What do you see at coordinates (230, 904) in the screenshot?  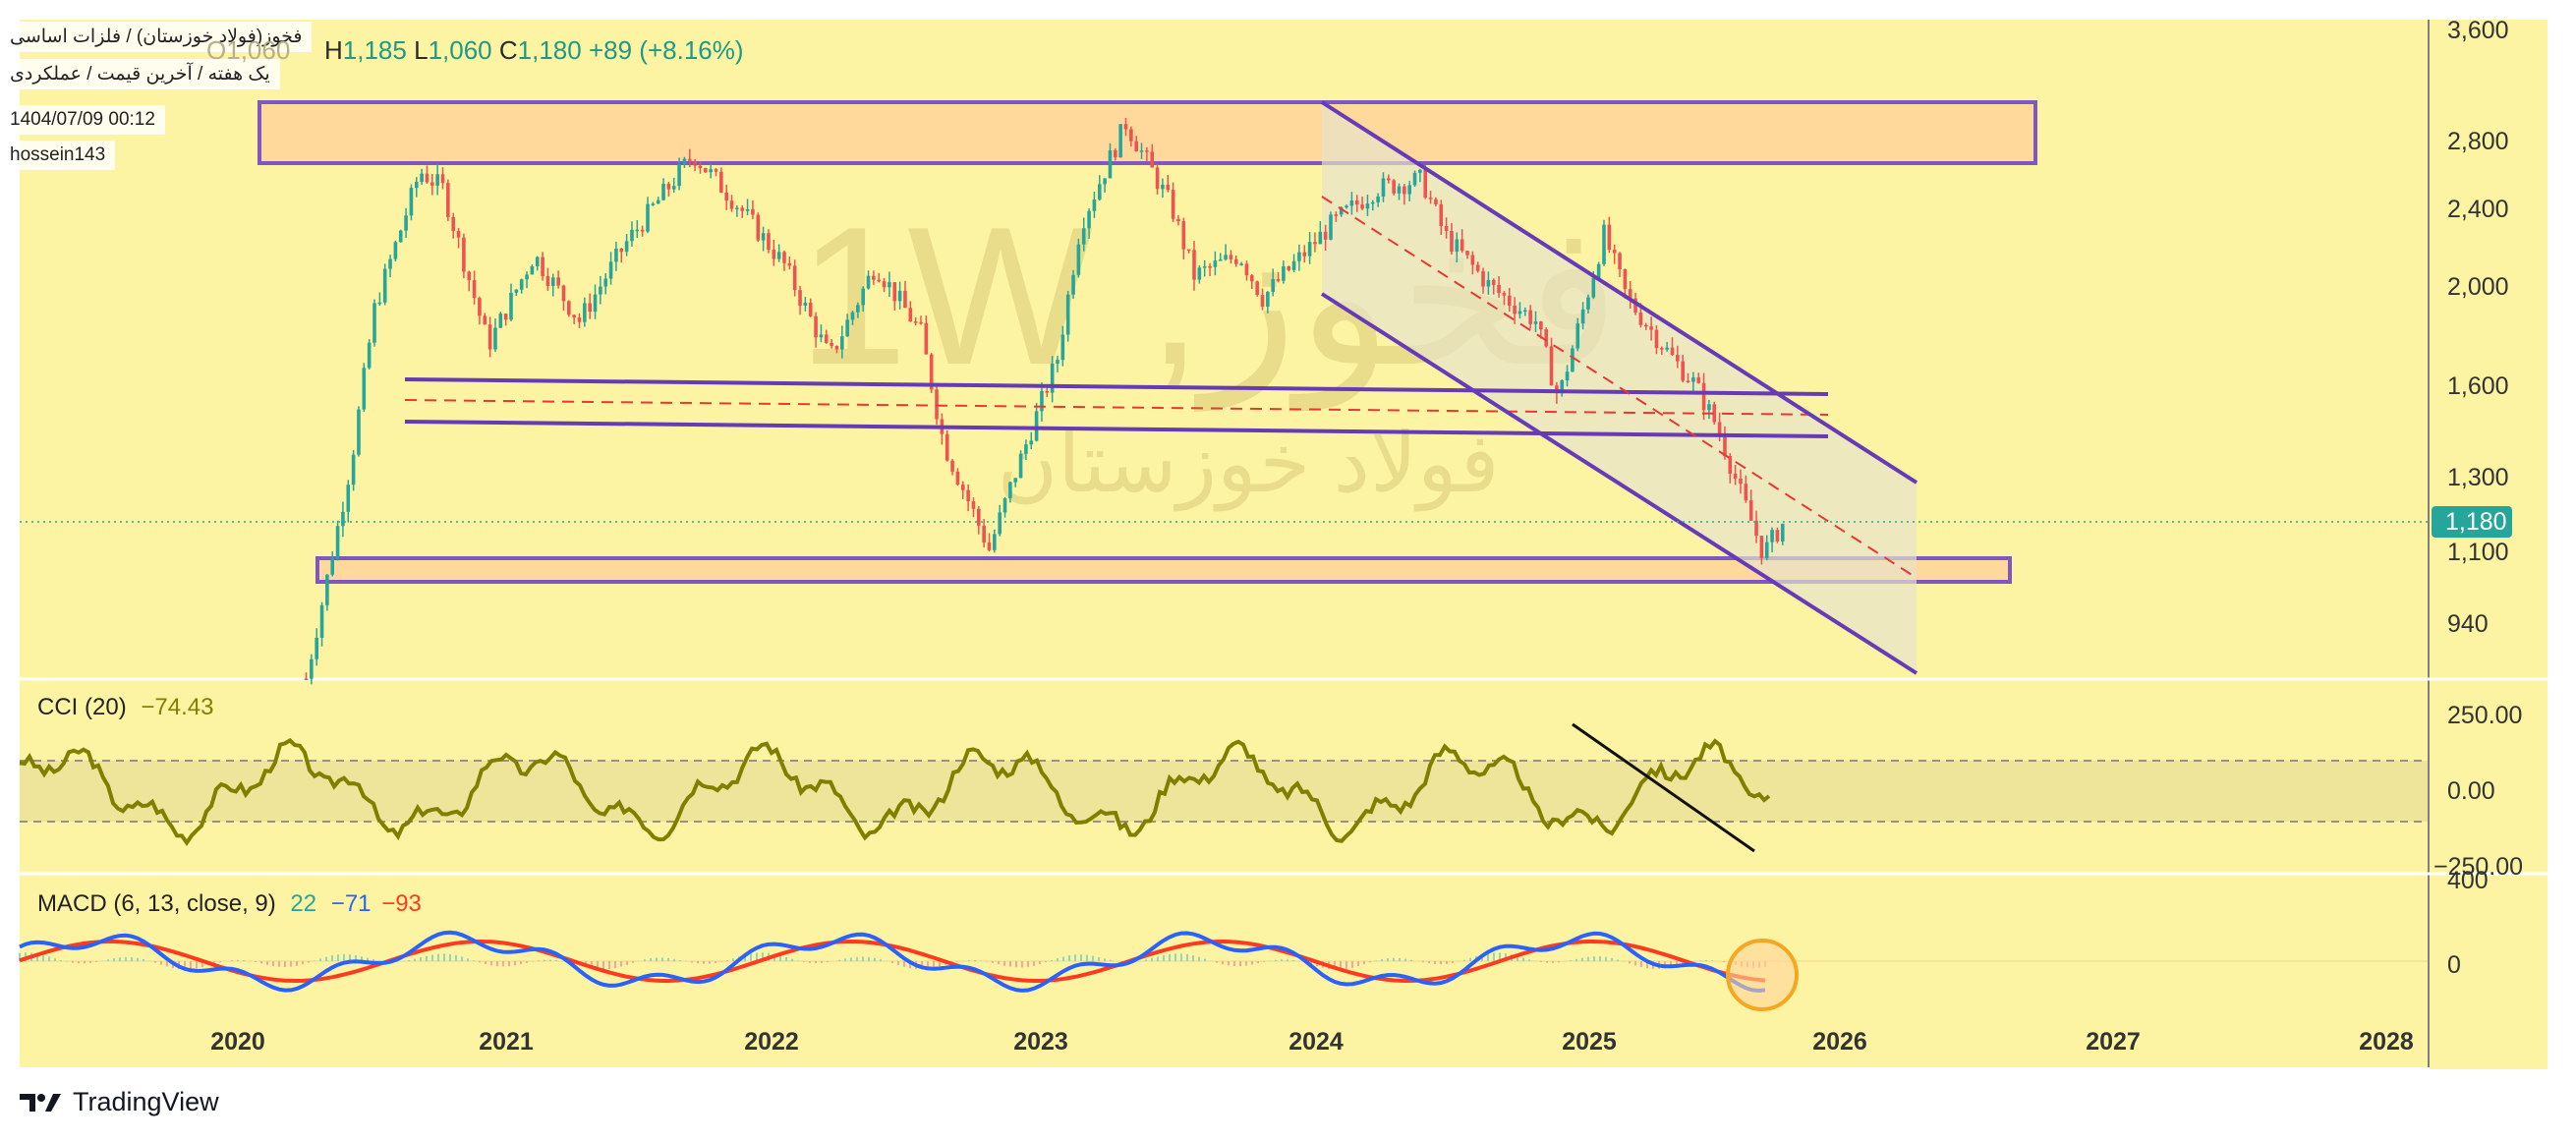 I see `macd-legend: MACD (6, 13, close, 9) 22 −71 −93` at bounding box center [230, 904].